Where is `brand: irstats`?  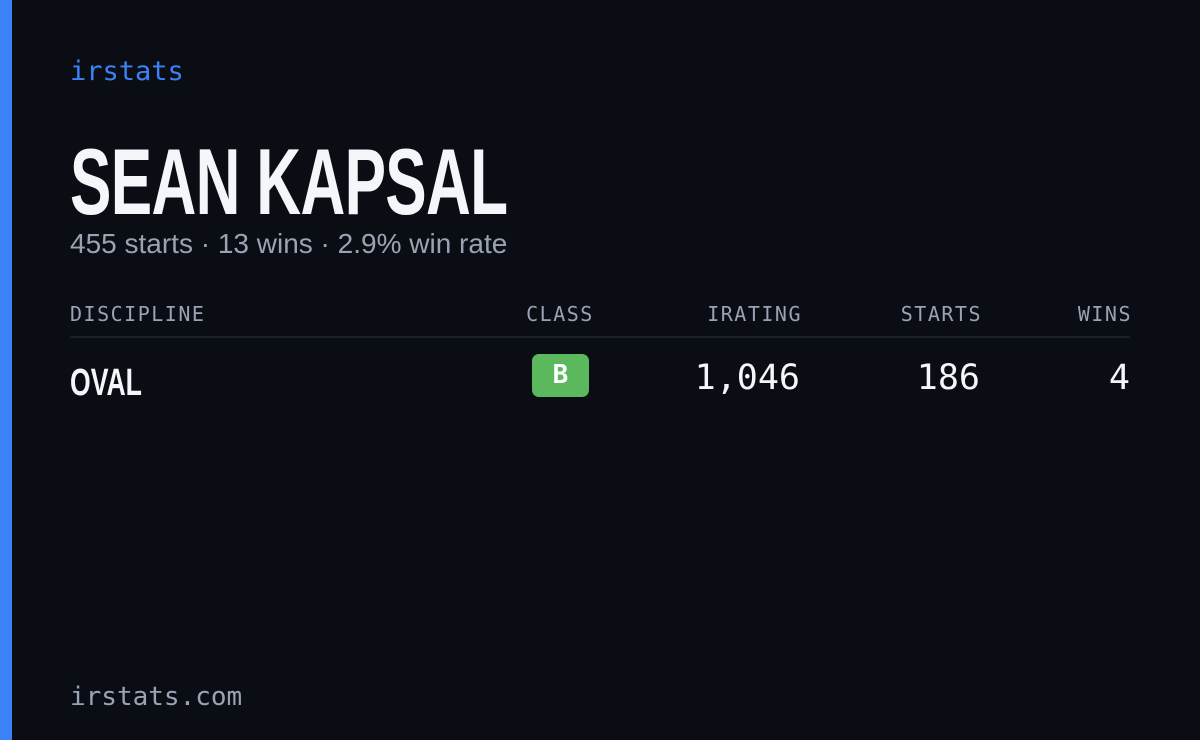 brand: irstats is located at coordinates (127, 71).